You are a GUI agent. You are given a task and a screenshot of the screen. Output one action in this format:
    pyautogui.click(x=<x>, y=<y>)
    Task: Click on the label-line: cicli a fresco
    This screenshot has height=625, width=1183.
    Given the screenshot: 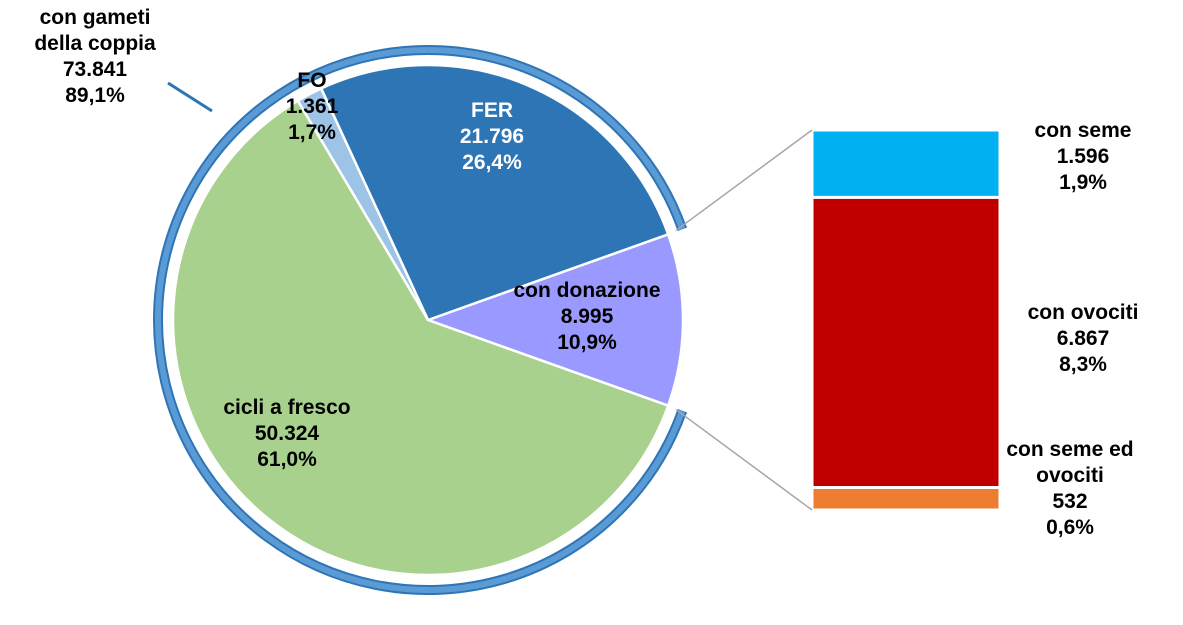 What is the action you would take?
    pyautogui.click(x=287, y=407)
    